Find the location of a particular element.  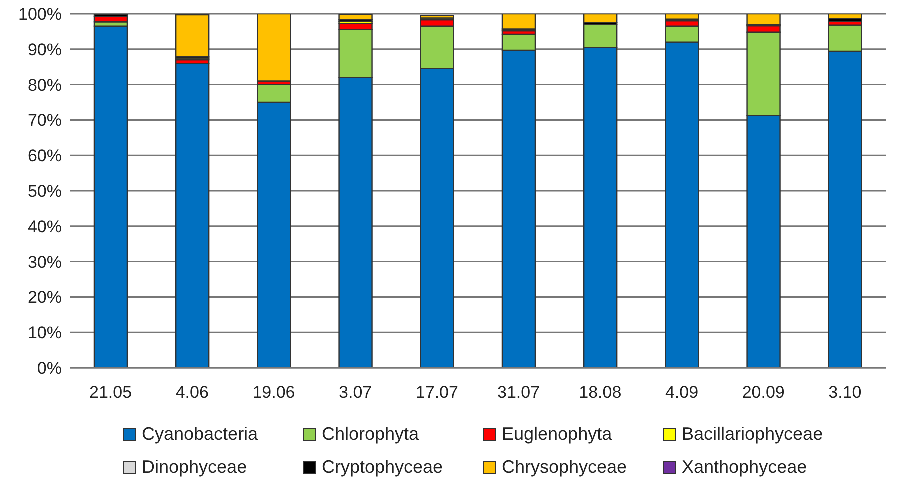

legend-label: Chrysophyceae is located at coordinates (565, 467).